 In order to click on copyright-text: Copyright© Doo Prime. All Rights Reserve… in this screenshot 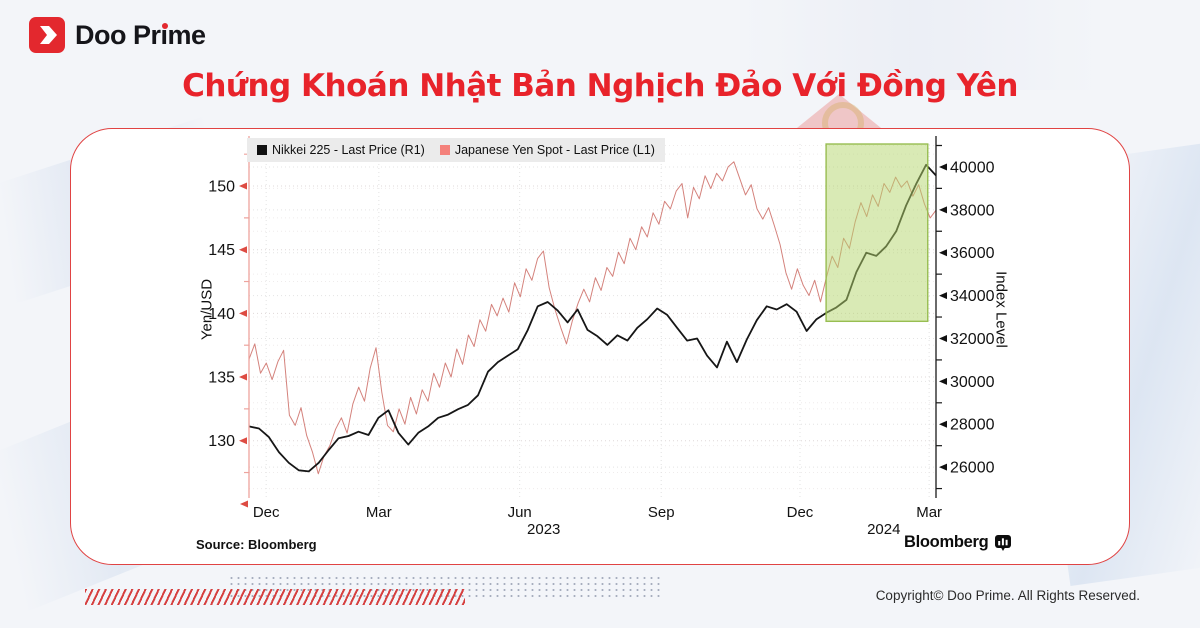, I will do `click(1007, 595)`.